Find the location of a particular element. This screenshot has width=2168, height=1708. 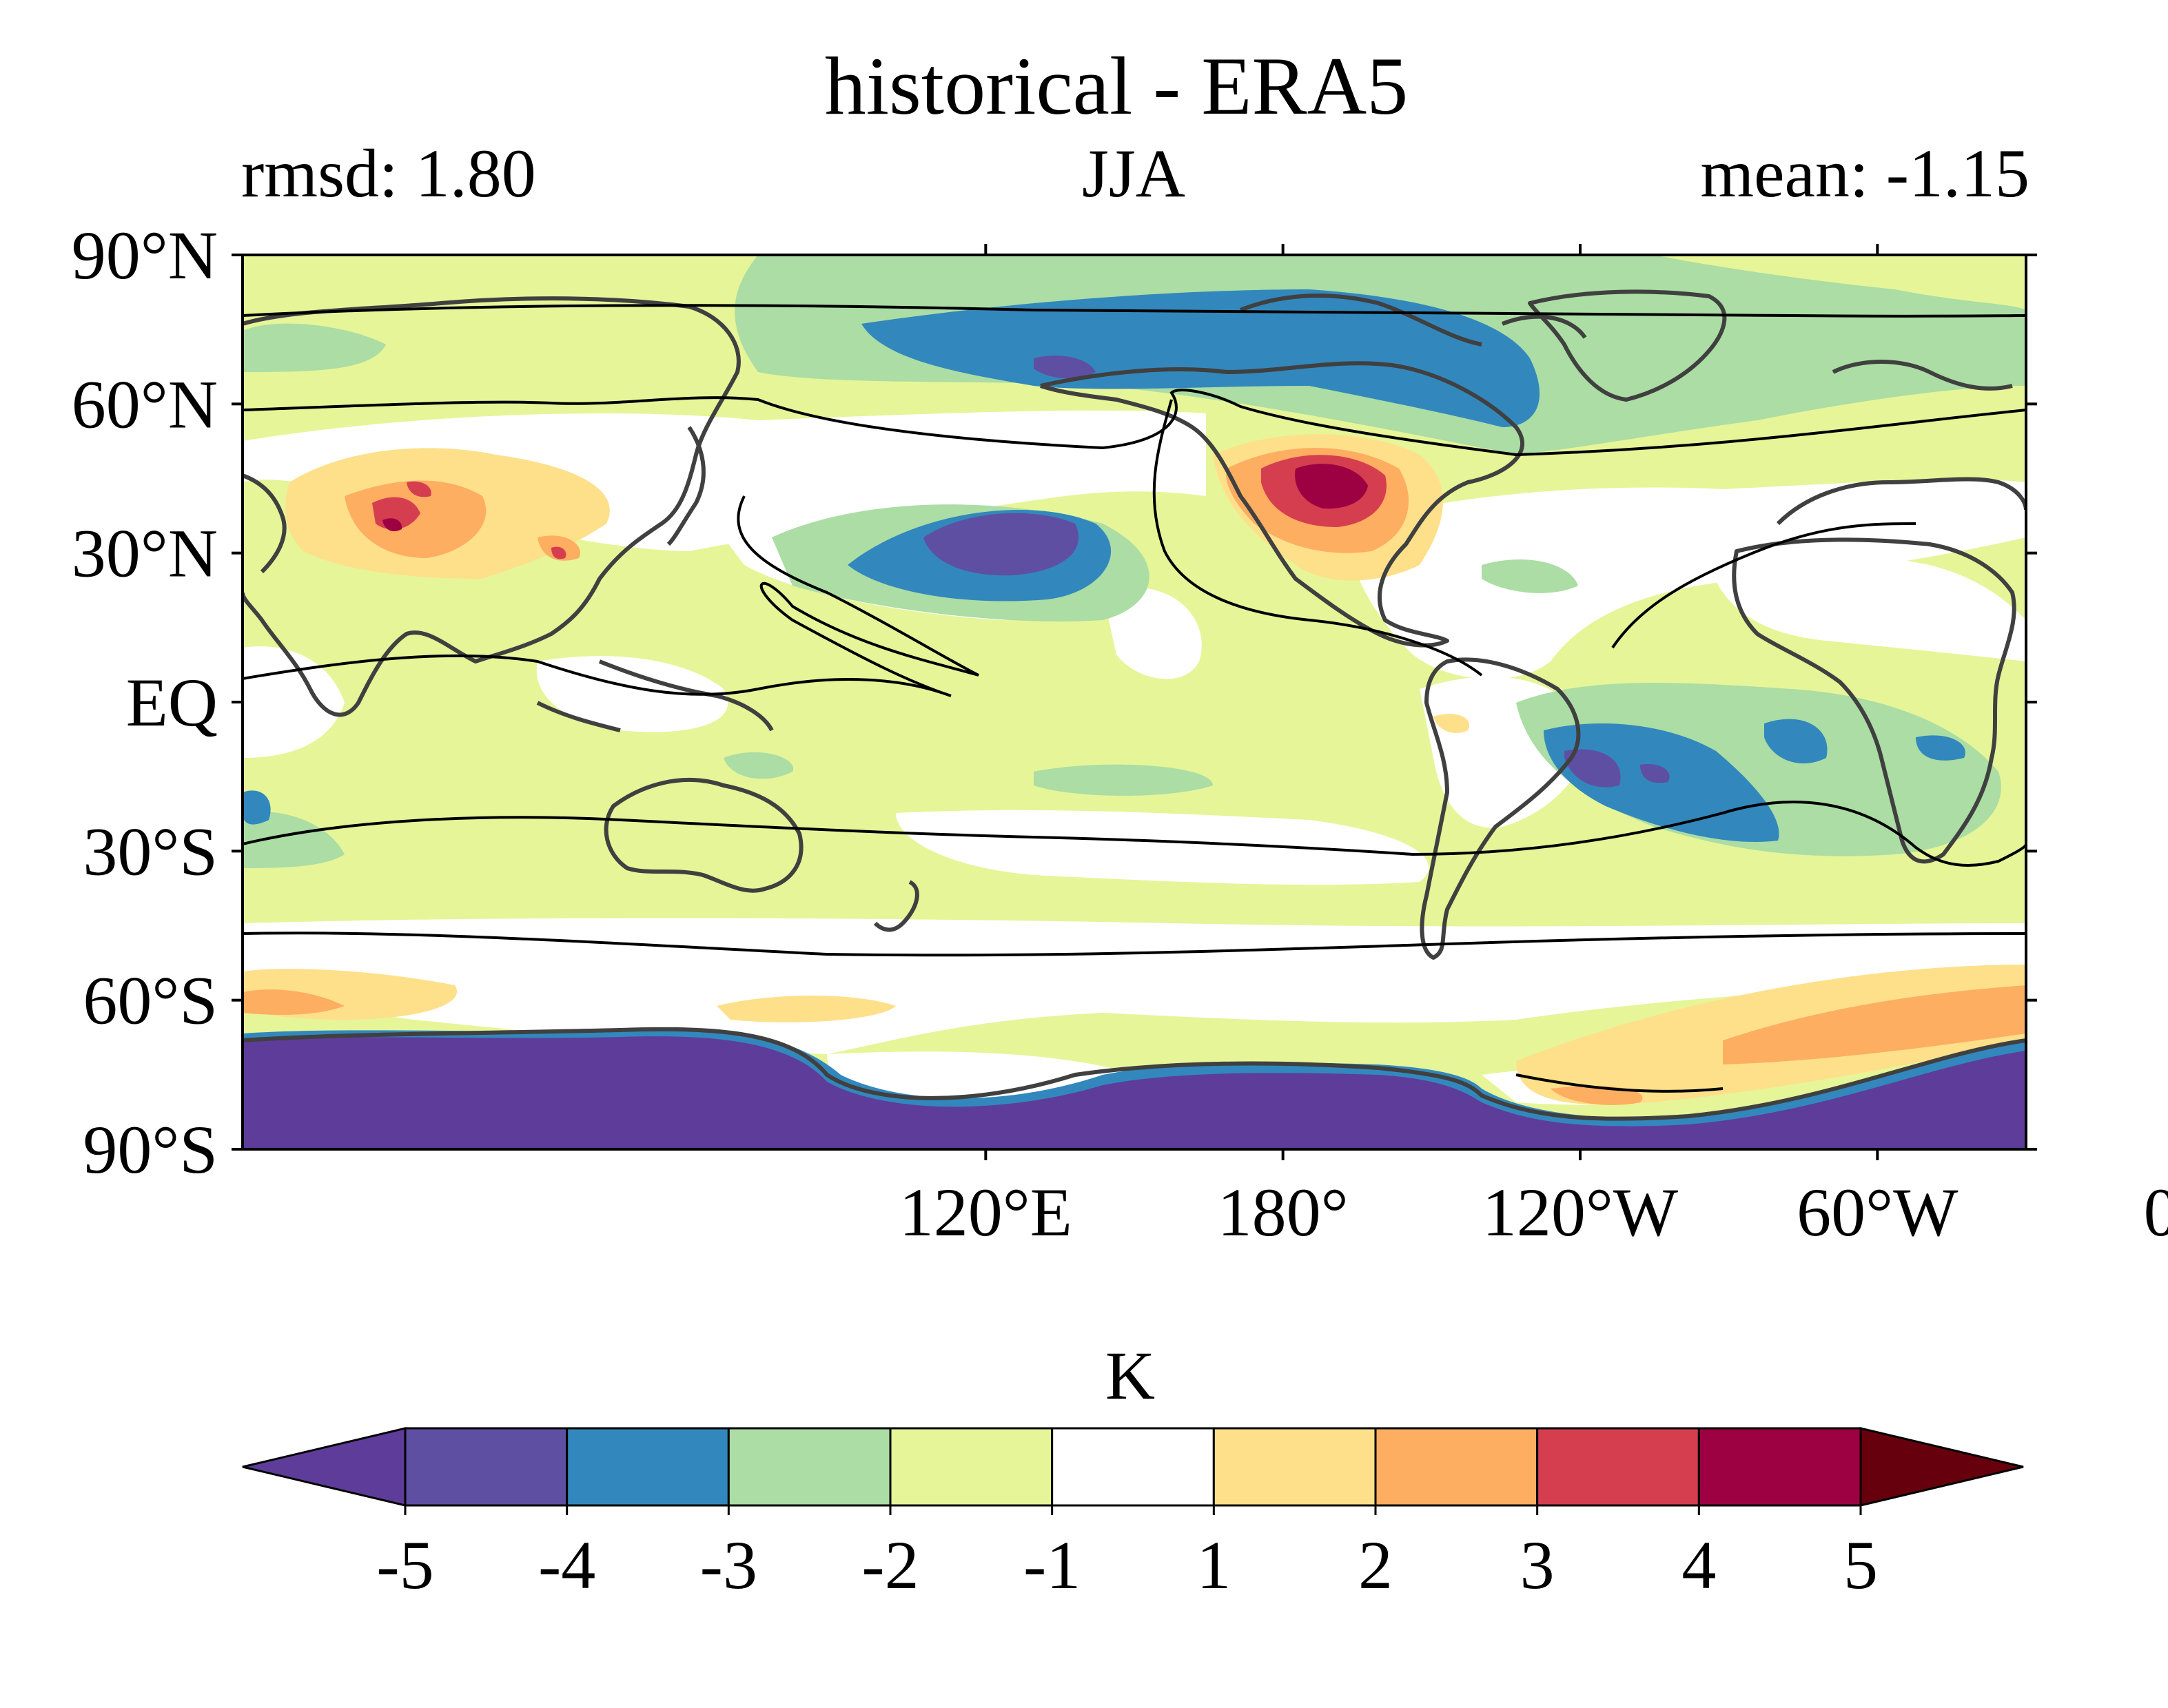

lat-tick-label: 30°N is located at coordinates (145, 553).